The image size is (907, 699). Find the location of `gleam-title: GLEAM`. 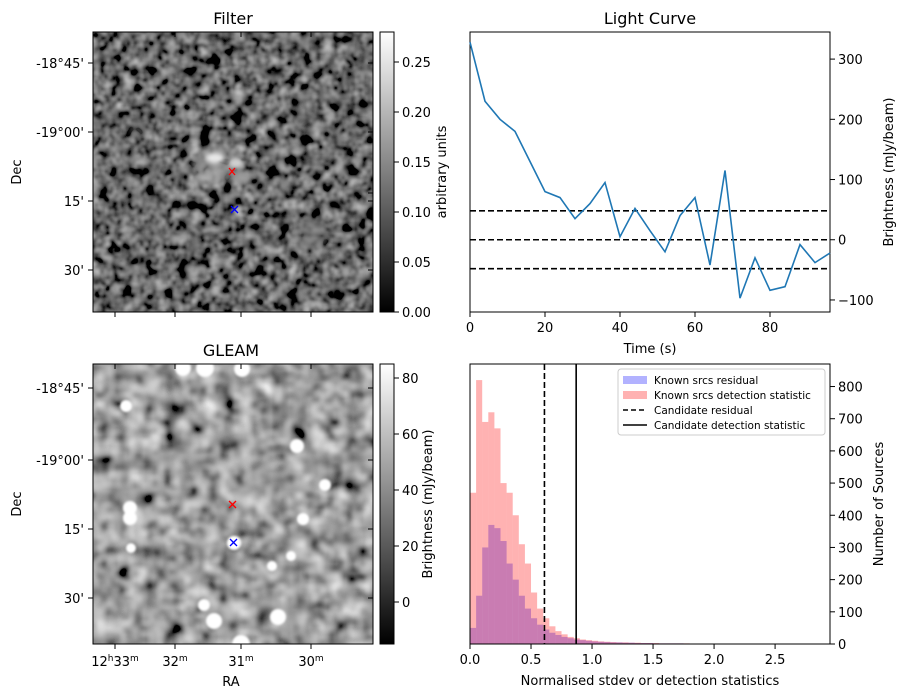

gleam-title: GLEAM is located at coordinates (231, 350).